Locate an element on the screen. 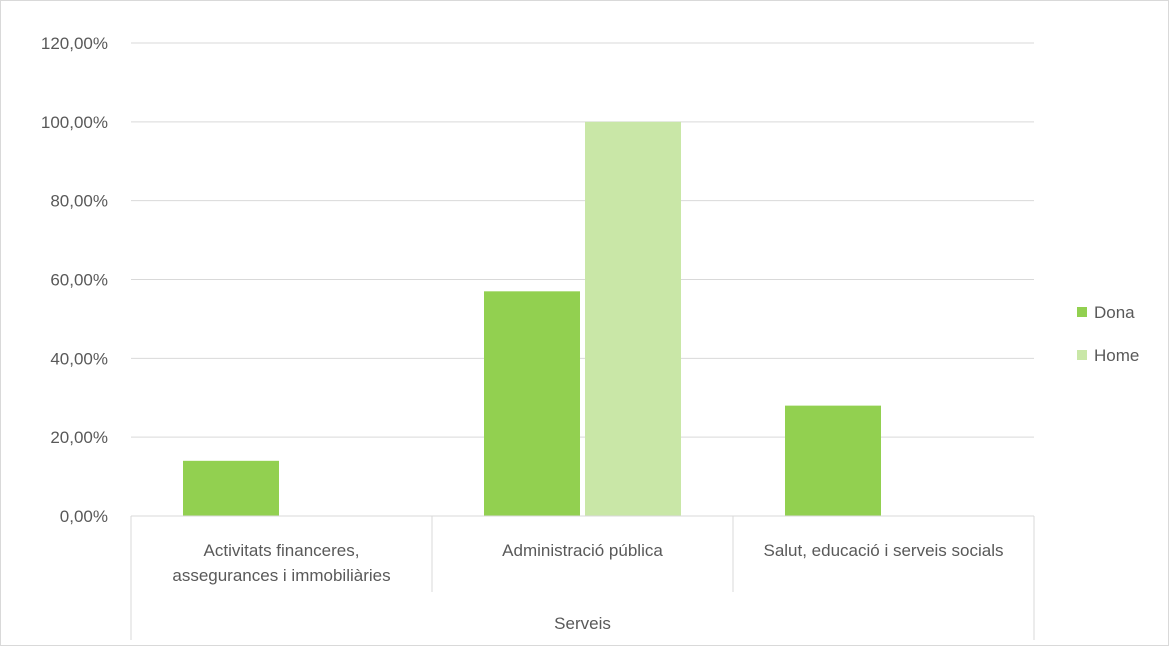 The height and width of the screenshot is (646, 1169). y-tick-label: 120,00% is located at coordinates (74, 43).